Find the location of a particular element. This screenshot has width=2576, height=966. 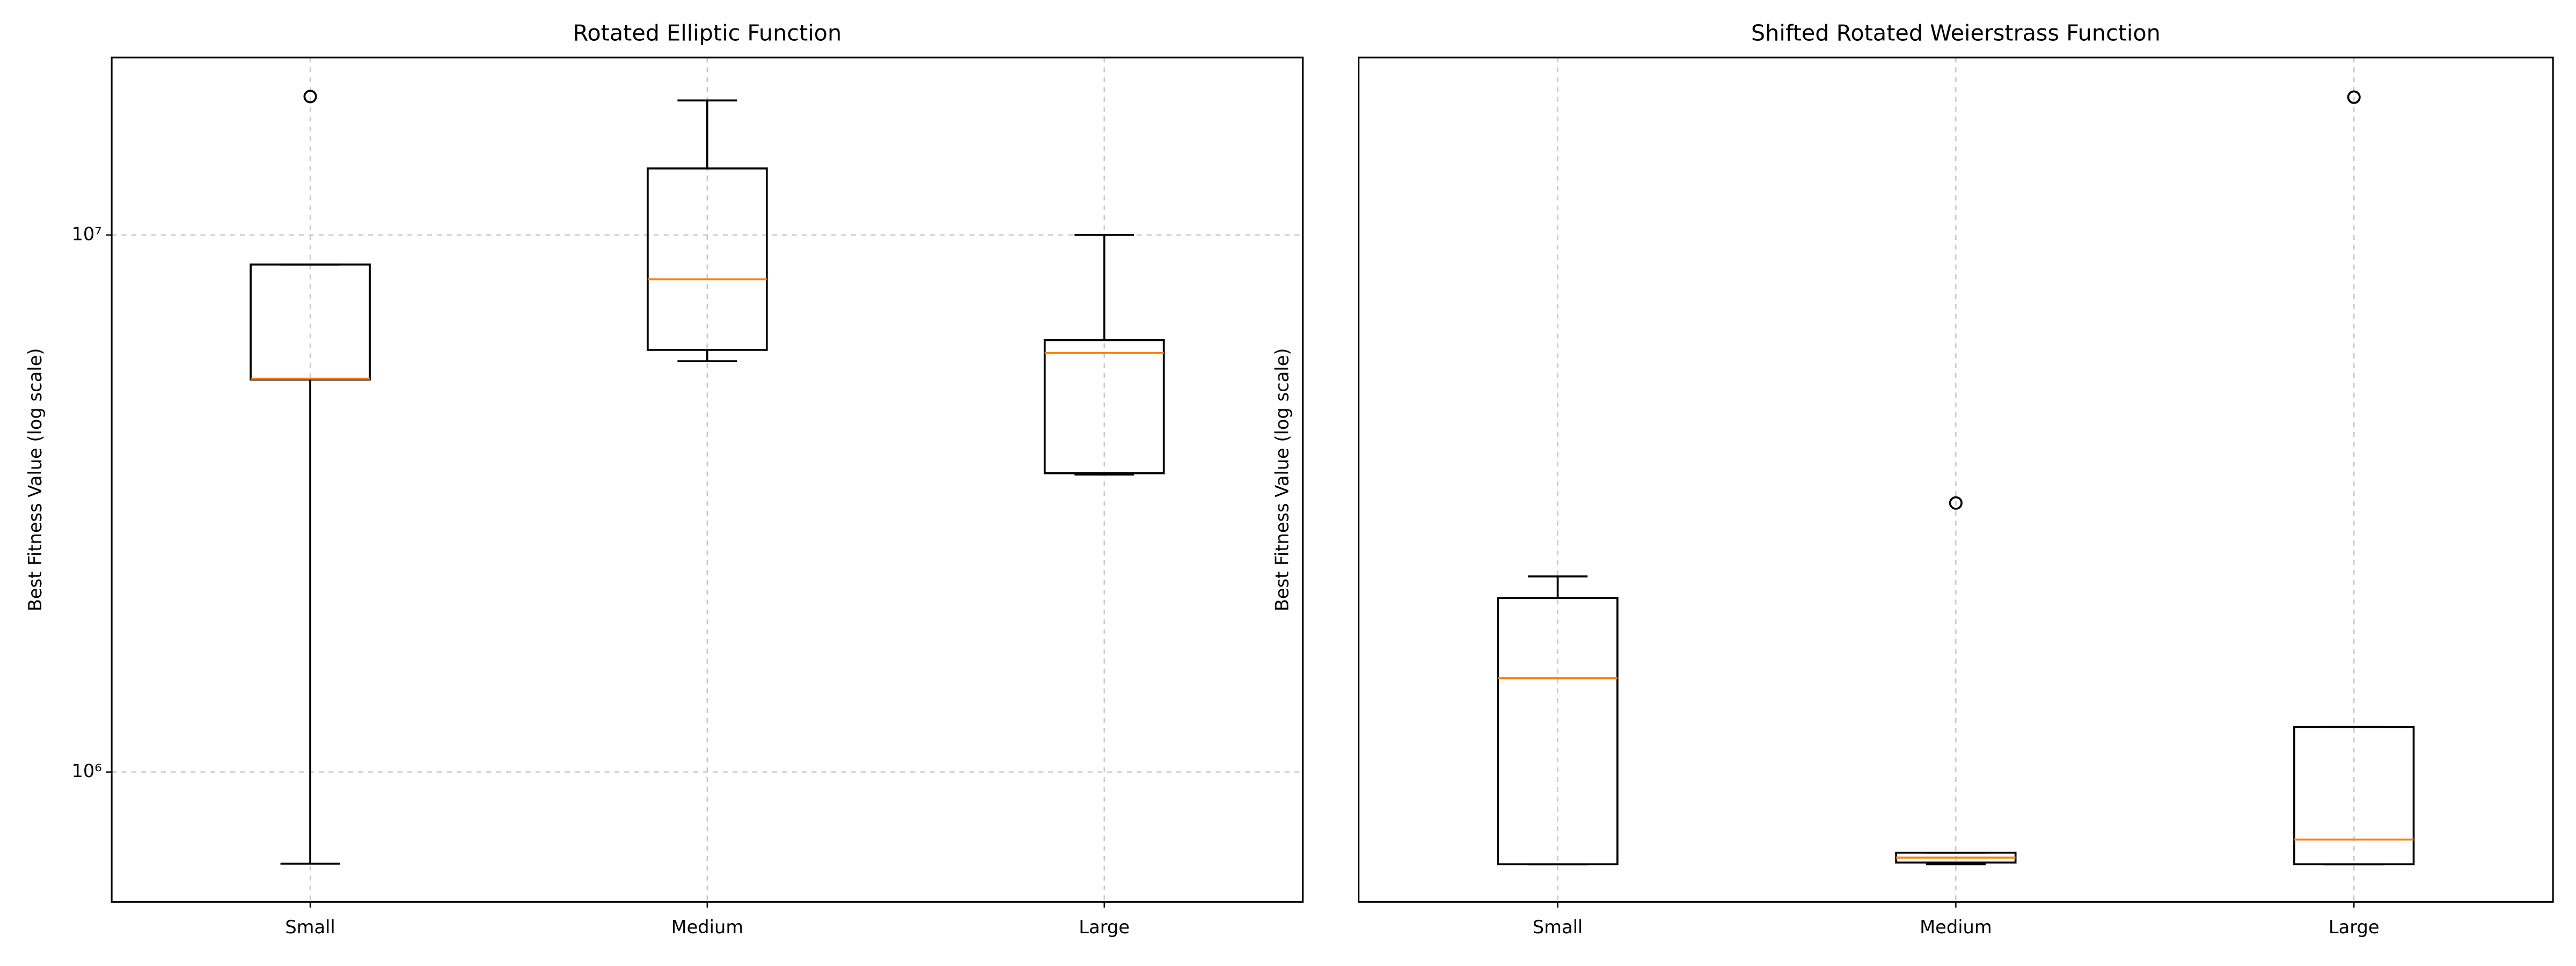

y-tick-label: 10⁶ is located at coordinates (86, 770).